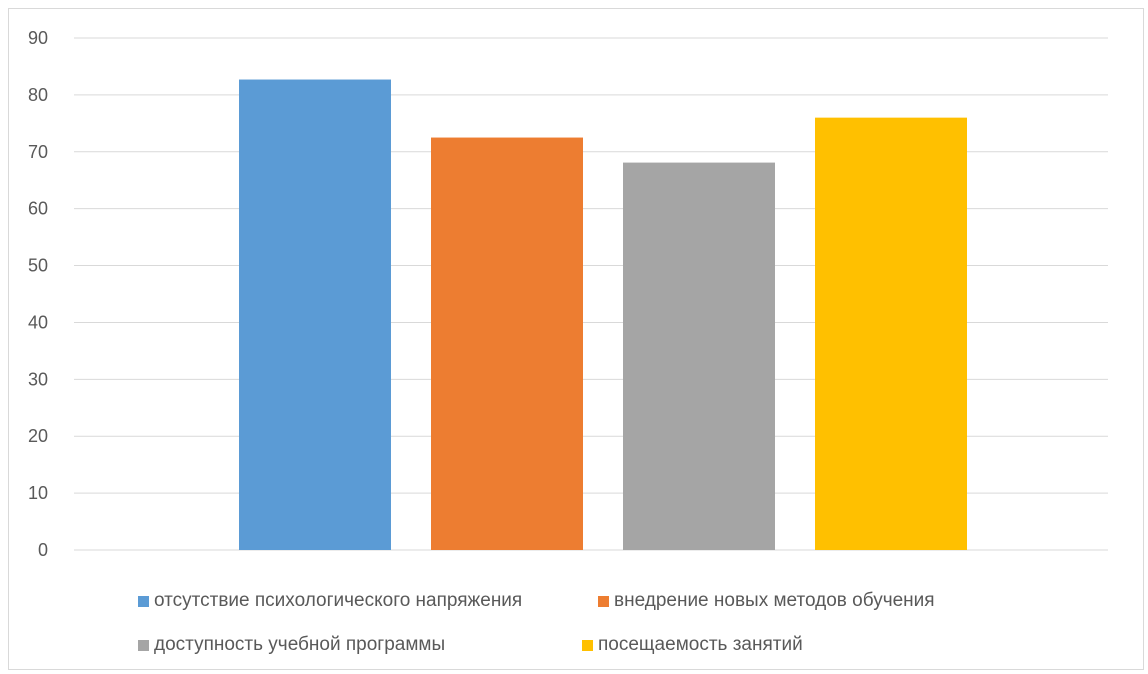  I want to click on y-tick-label-0: 0, so click(43, 550).